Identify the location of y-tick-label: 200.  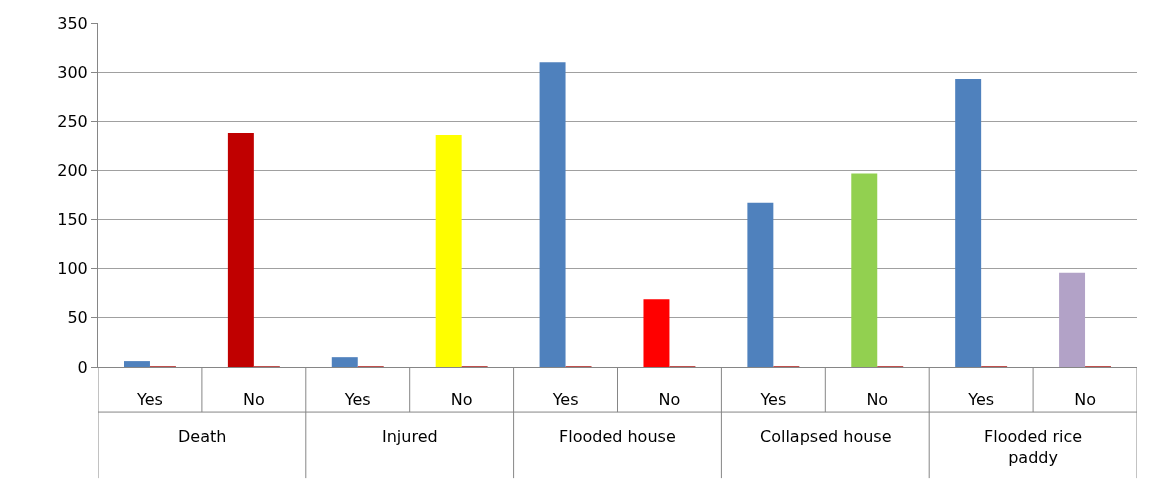
(72, 171).